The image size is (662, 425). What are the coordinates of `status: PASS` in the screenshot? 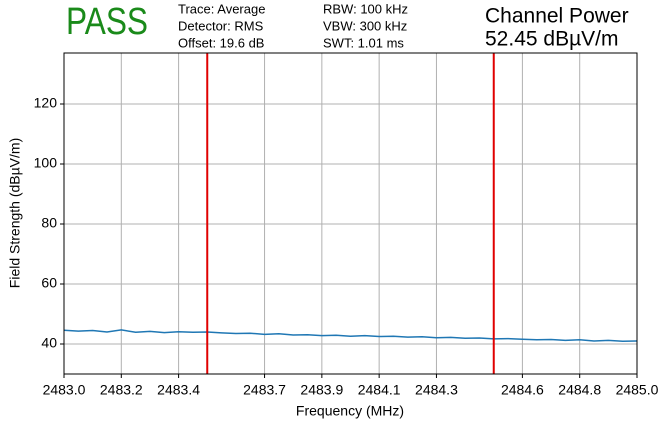 It's located at (107, 22).